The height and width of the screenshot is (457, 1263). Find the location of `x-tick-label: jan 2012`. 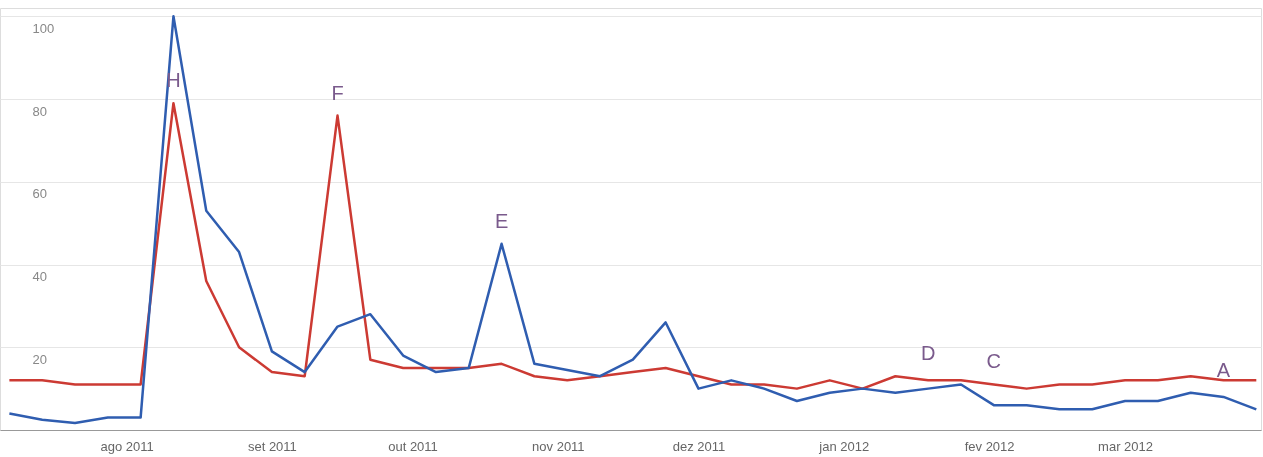

x-tick-label: jan 2012 is located at coordinates (844, 446).